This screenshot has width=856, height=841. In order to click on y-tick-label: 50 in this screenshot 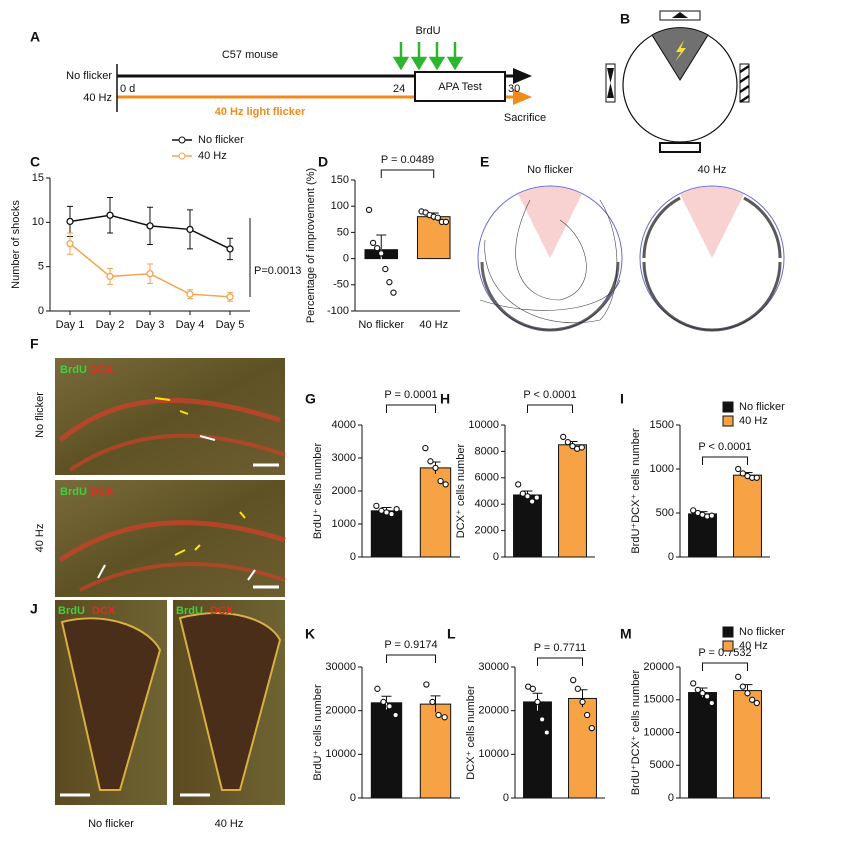, I will do `click(343, 232)`.